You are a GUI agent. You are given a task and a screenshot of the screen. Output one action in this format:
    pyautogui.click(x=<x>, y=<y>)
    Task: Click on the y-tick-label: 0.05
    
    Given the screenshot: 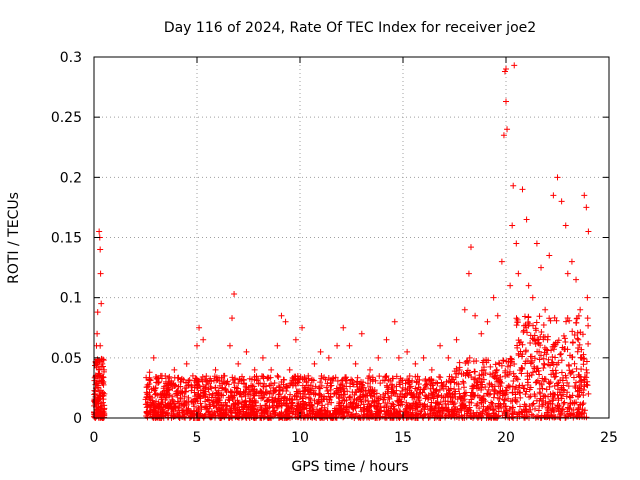 What is the action you would take?
    pyautogui.click(x=66, y=359)
    